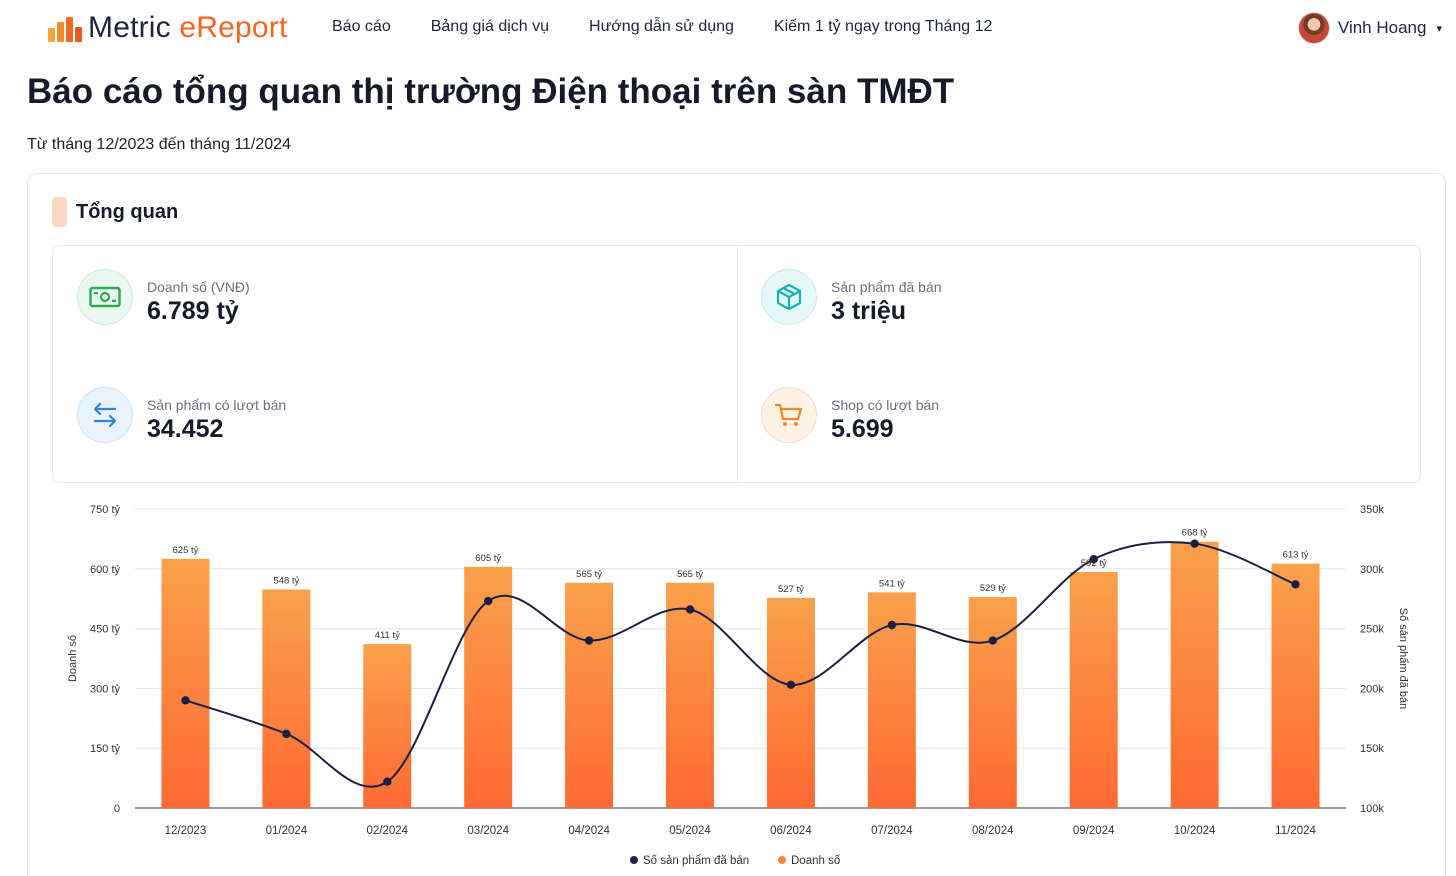 The height and width of the screenshot is (876, 1456). What do you see at coordinates (1372, 689) in the screenshot?
I see `y-tick-right: 200k` at bounding box center [1372, 689].